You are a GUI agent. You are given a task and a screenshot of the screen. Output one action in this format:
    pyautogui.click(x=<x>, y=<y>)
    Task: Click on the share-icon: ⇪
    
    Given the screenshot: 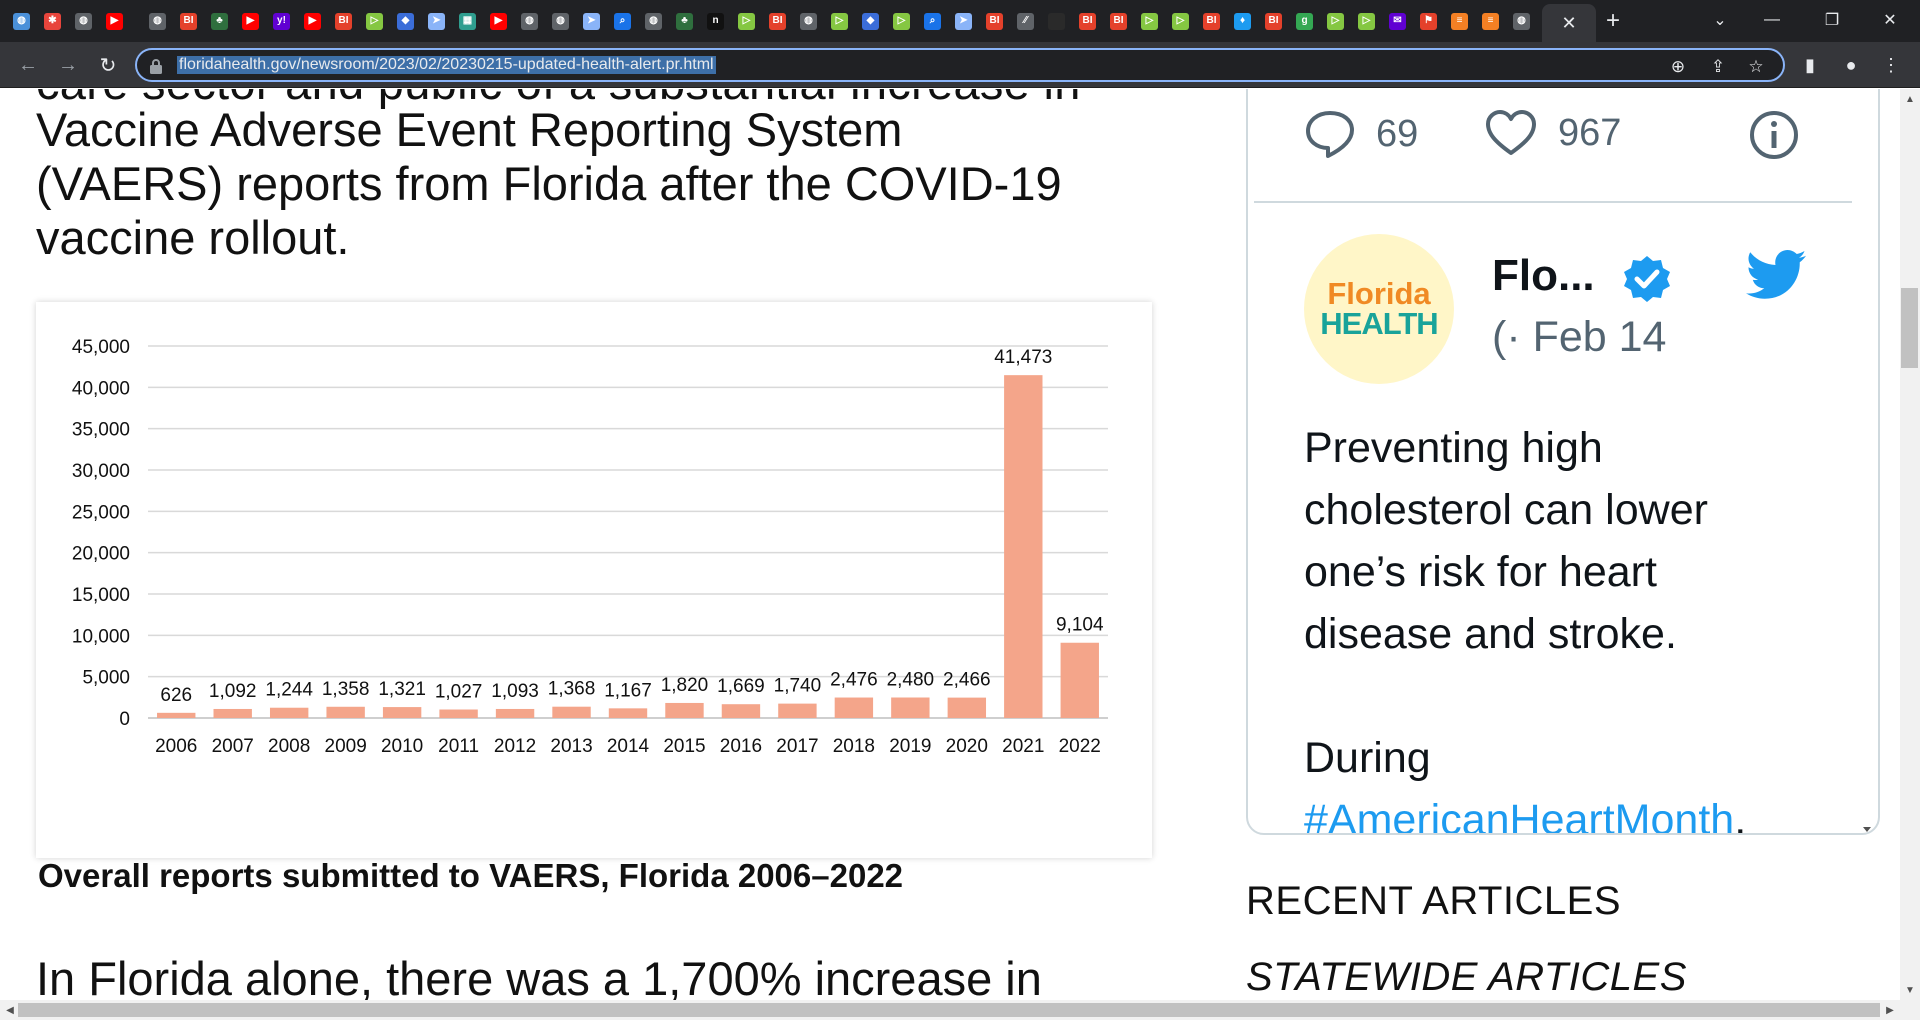 What is the action you would take?
    pyautogui.click(x=1718, y=66)
    